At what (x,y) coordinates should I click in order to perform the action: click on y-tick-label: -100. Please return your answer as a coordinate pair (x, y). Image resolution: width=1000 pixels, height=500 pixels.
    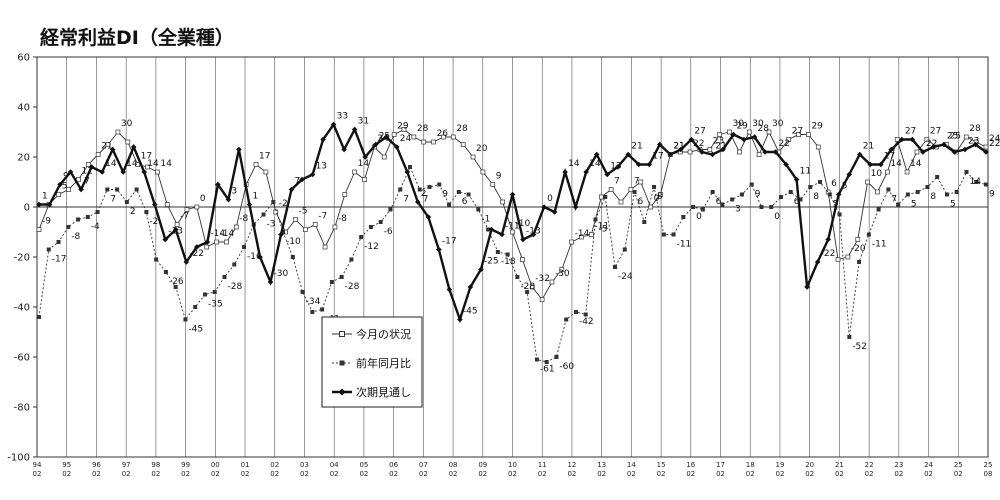
    Looking at the image, I should click on (18, 458).